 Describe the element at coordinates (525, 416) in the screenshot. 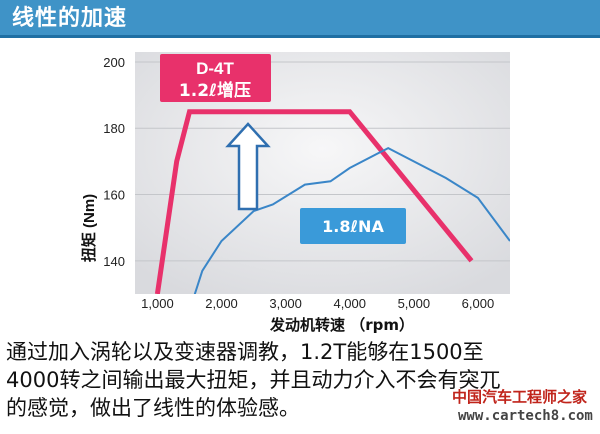

I see `watermark-url: www.cartech8.com` at that location.